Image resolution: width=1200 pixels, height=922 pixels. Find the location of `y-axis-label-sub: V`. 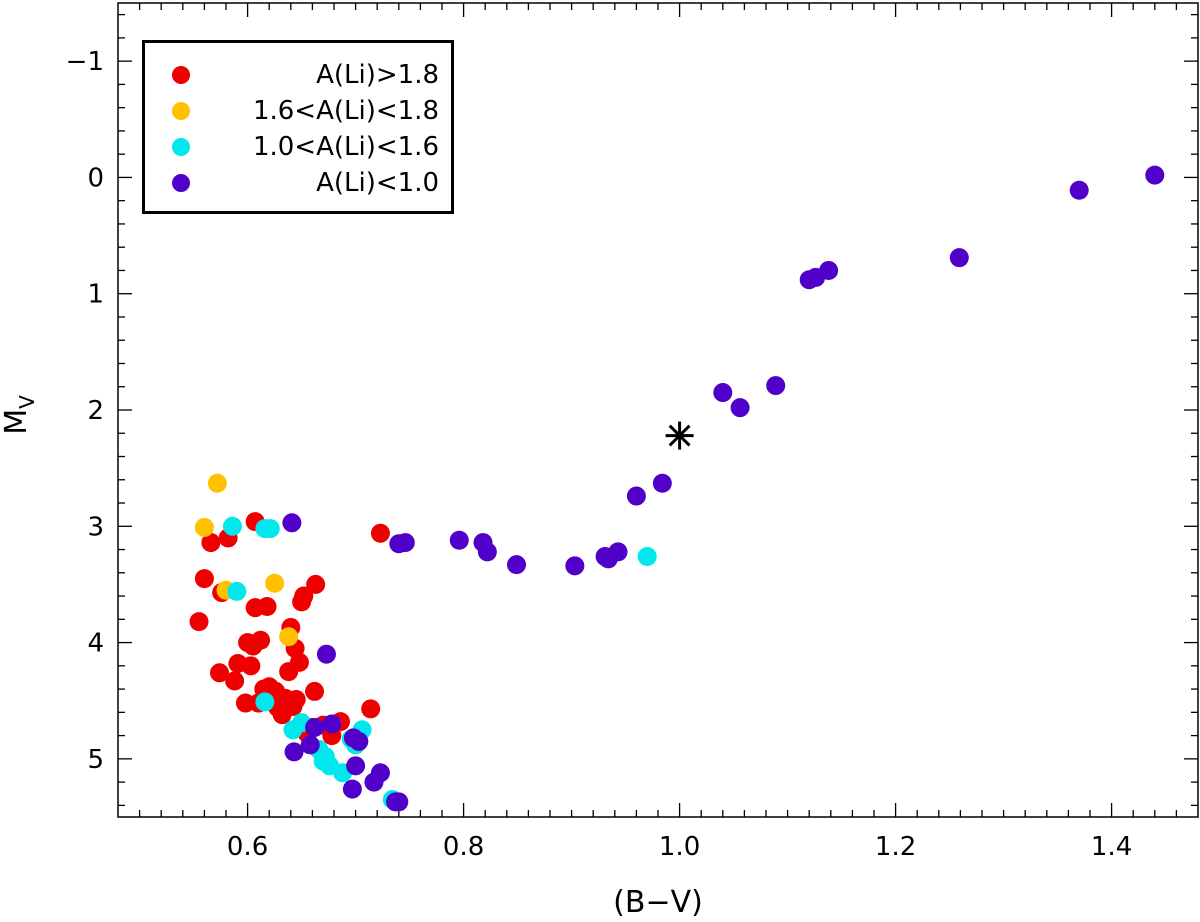

y-axis-label-sub: V is located at coordinates (27, 402).